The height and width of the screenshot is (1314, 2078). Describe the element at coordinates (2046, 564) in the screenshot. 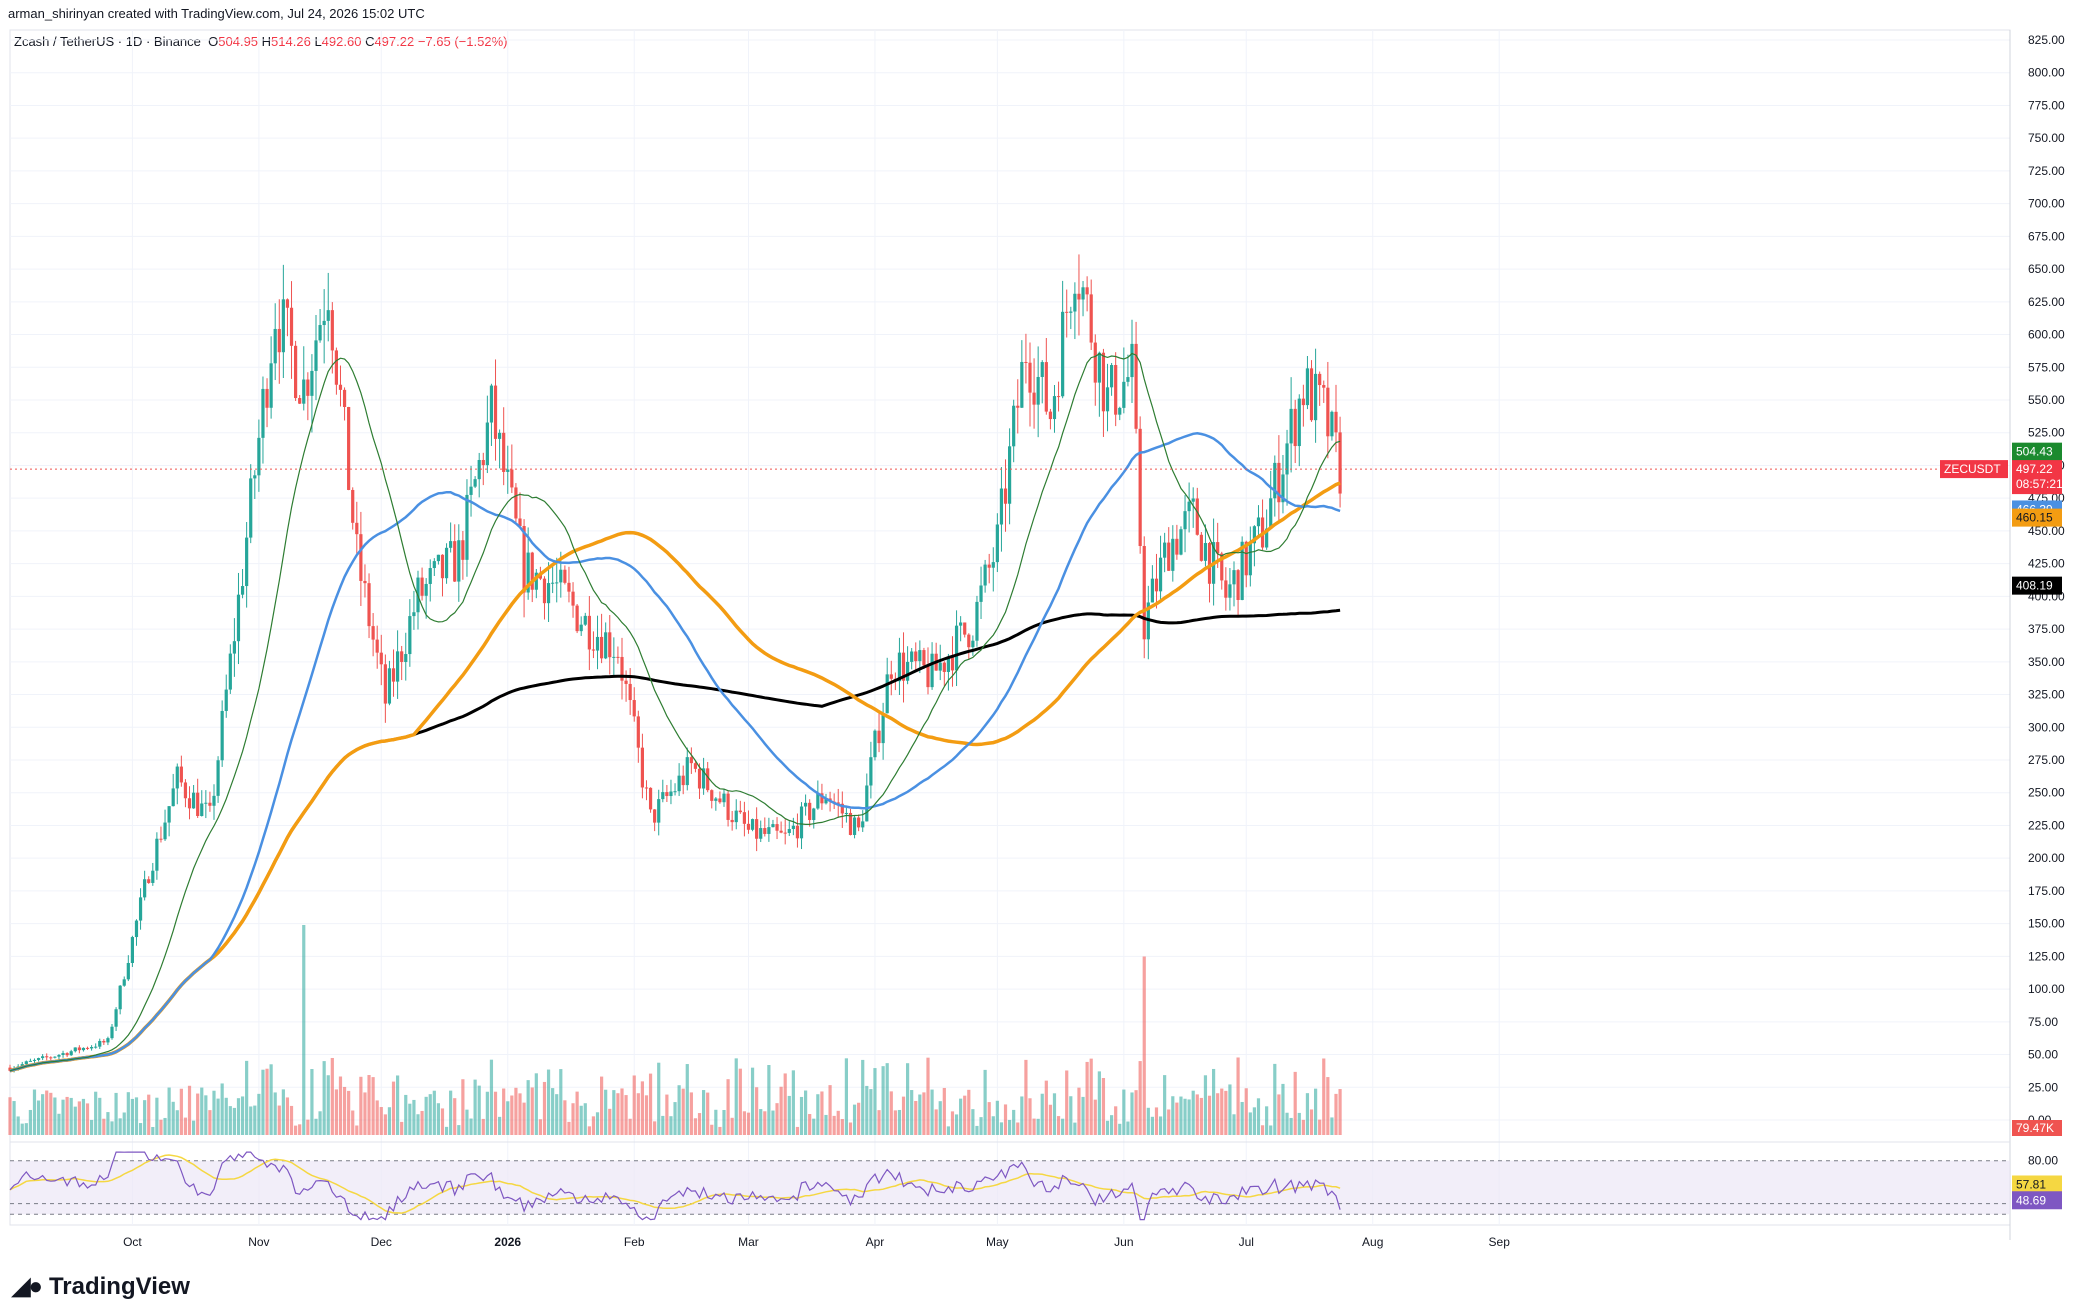

I see `y-tick-label: 425.00` at that location.